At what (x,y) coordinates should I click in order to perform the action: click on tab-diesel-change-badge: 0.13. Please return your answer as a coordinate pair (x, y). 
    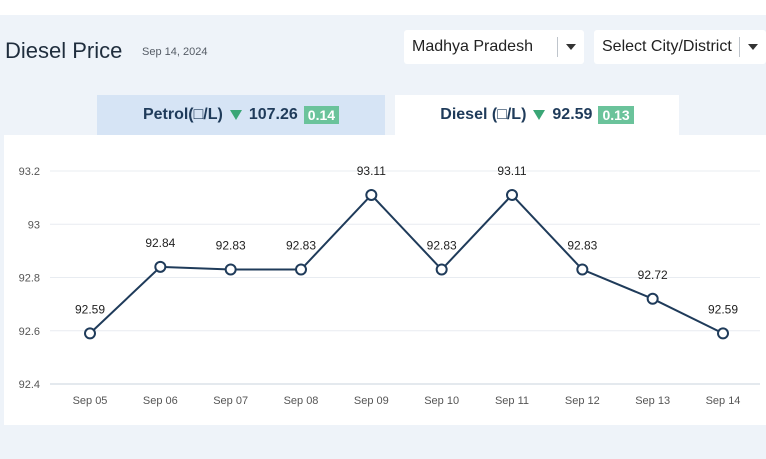
    Looking at the image, I should click on (616, 115).